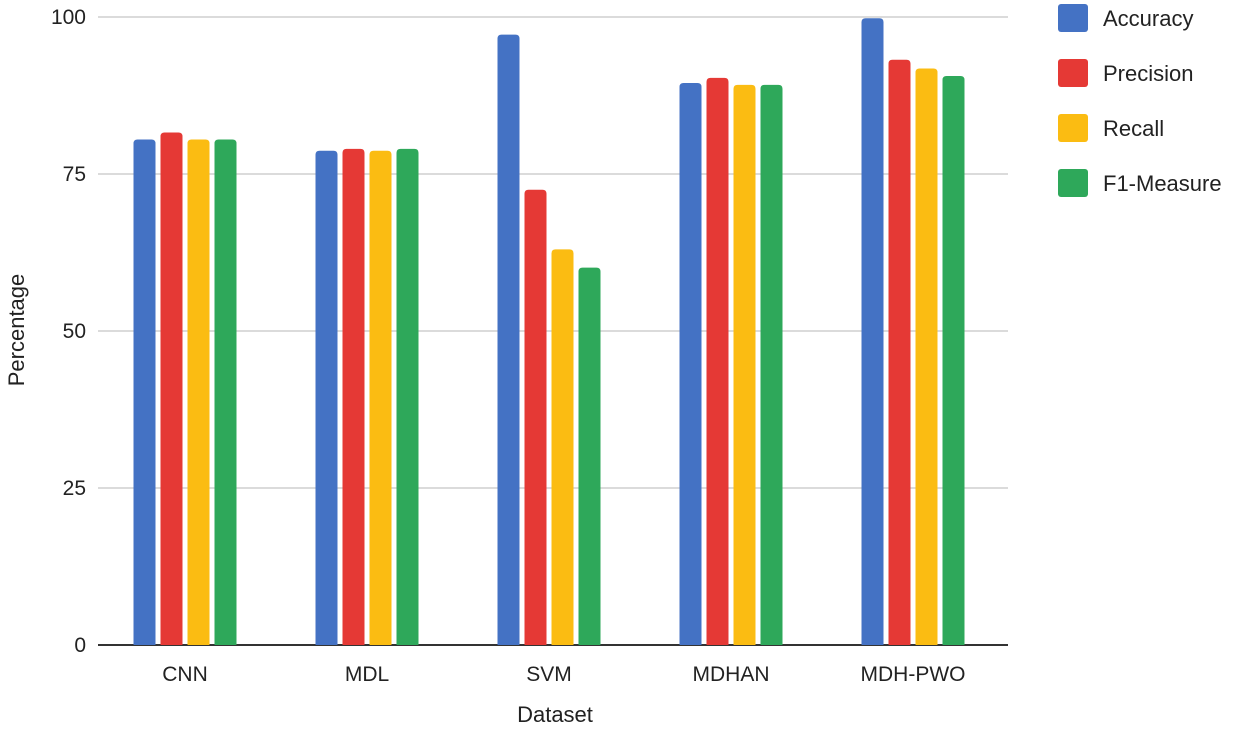  I want to click on y-tick-labels: 0 25 50 75 100, so click(68, 331).